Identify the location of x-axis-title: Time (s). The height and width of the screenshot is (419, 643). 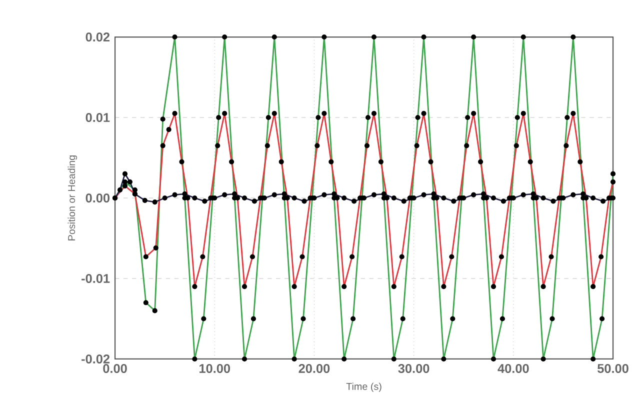
(364, 387).